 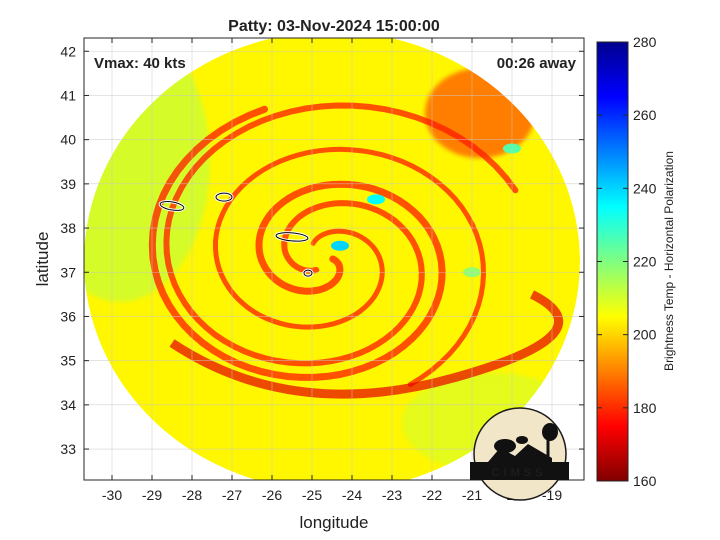 What do you see at coordinates (272, 495) in the screenshot?
I see `x-tick-label: -26` at bounding box center [272, 495].